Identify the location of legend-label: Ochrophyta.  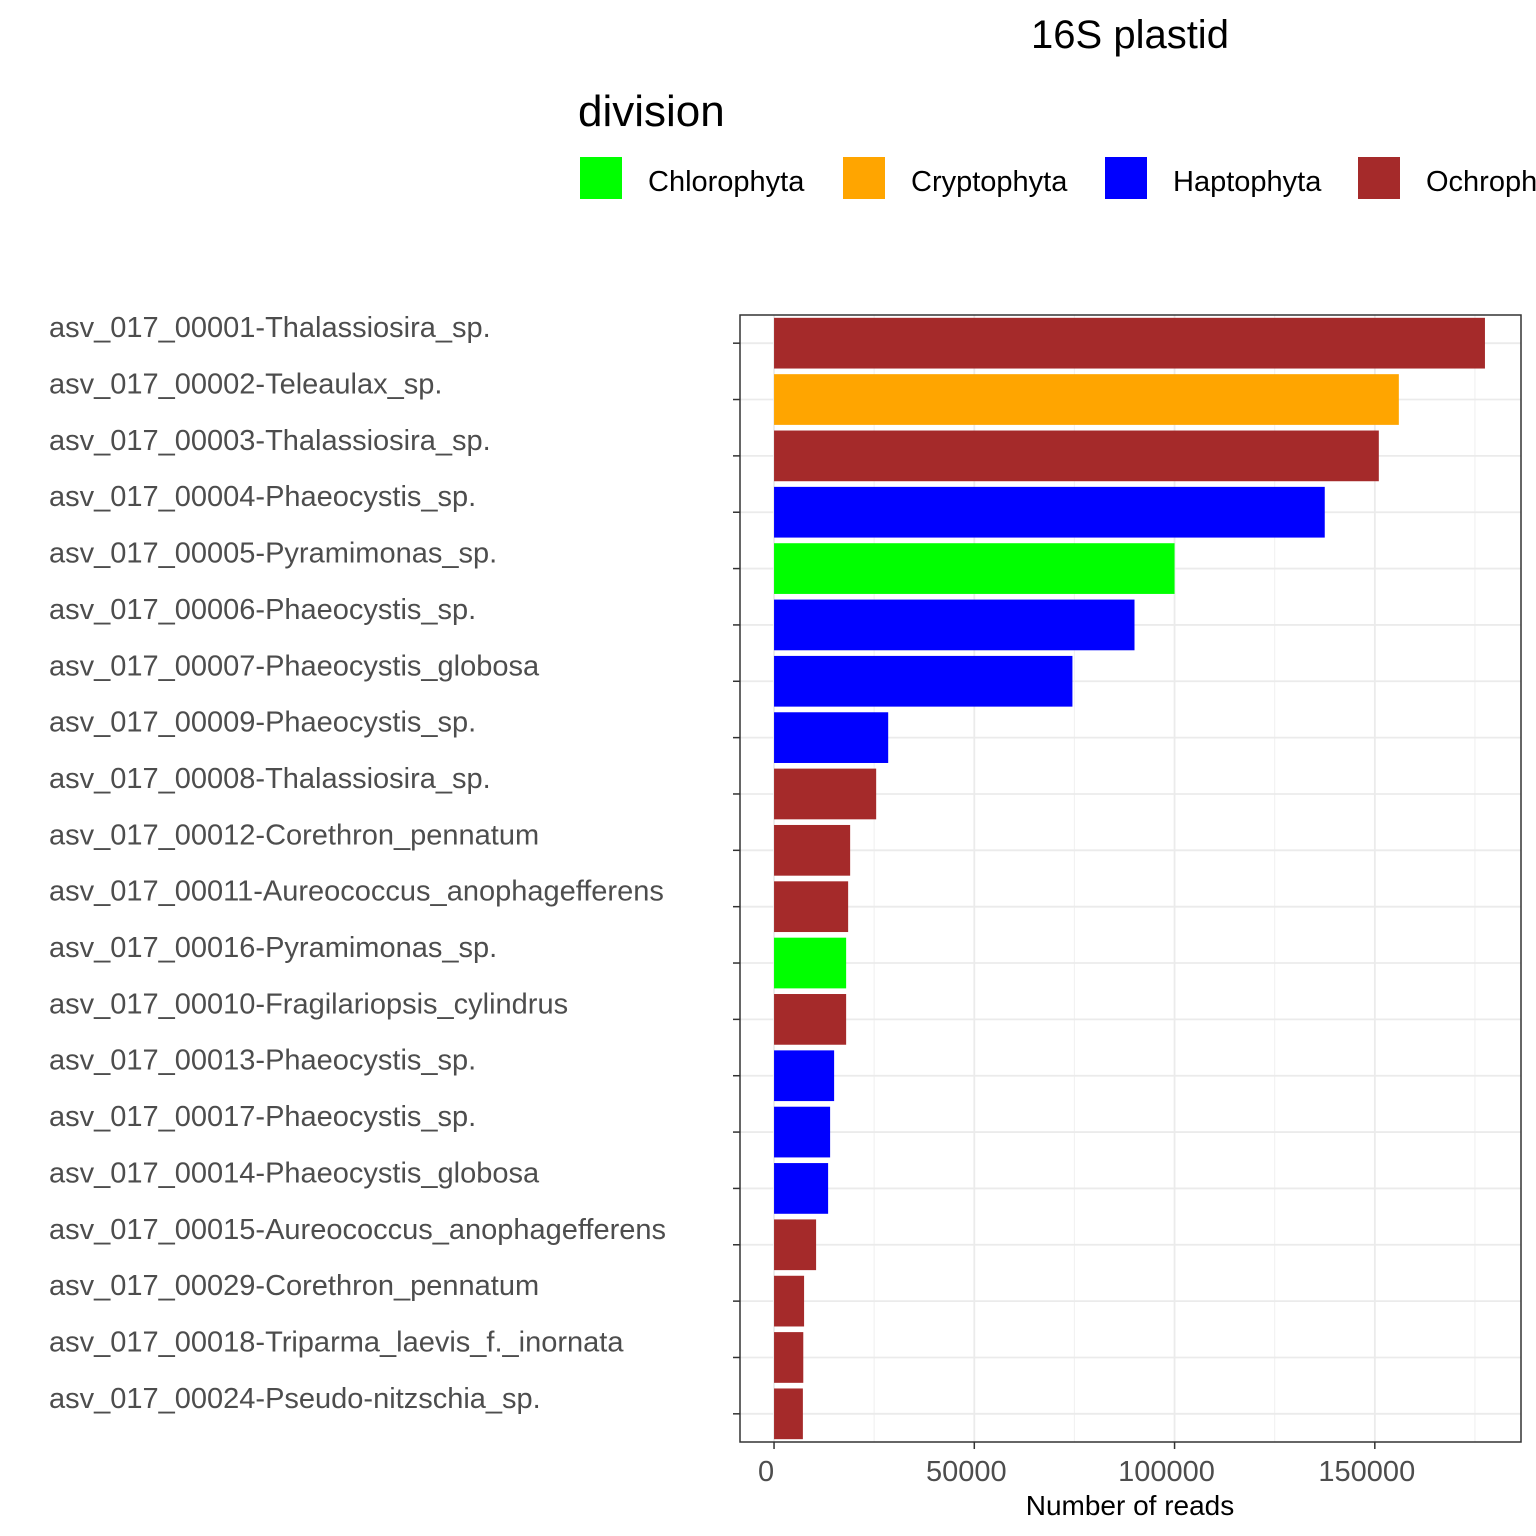
(1481, 182).